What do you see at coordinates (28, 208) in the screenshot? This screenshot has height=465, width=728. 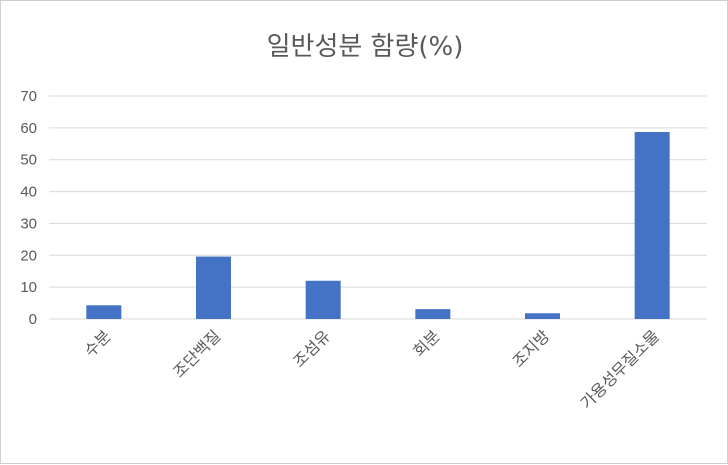 I see `y-axis-ticks: 0 10 20 30 40 50 60 70` at bounding box center [28, 208].